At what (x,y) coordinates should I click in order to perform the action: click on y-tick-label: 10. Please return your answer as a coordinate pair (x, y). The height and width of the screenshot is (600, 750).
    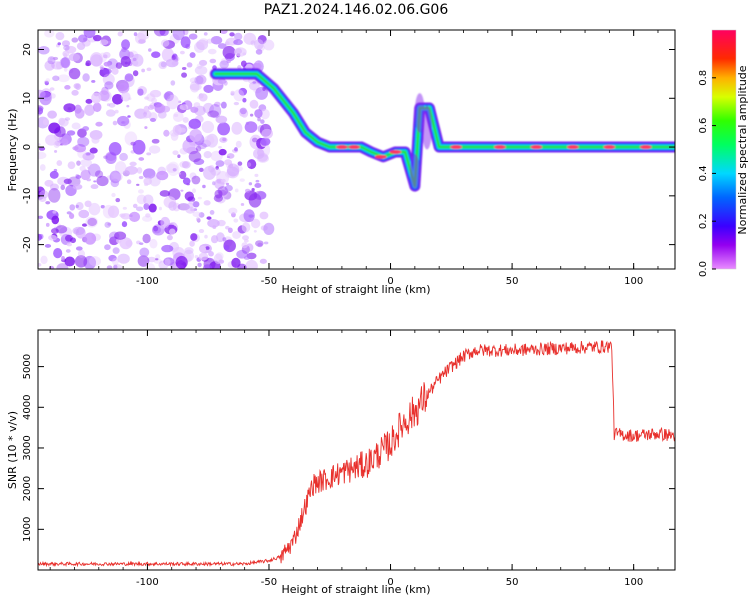
    Looking at the image, I should click on (27, 98).